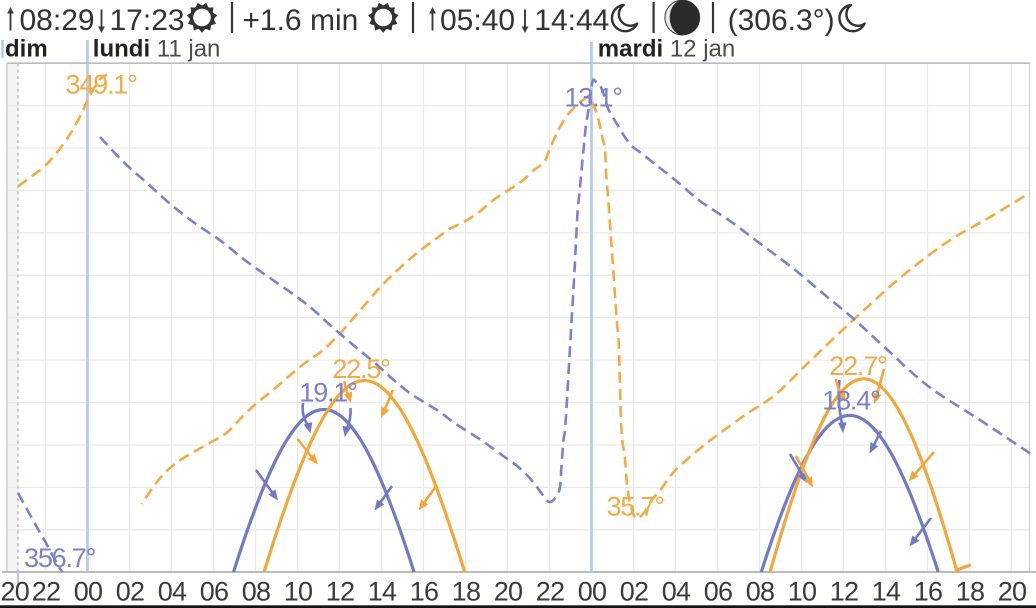  Describe the element at coordinates (60, 558) in the screenshot. I see `svg-text: 356.7°` at that location.